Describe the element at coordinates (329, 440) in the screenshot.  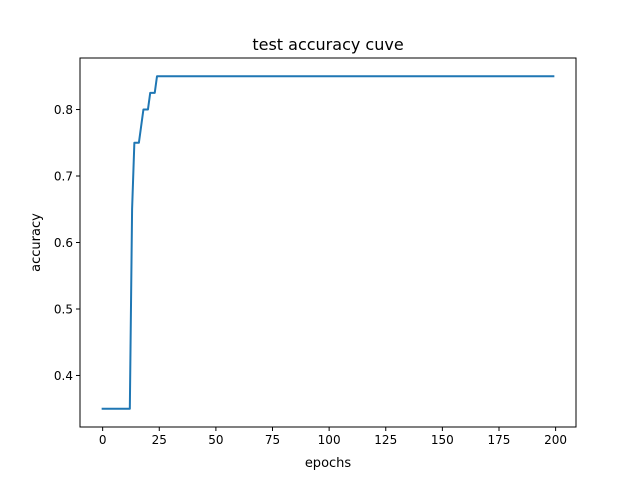
I see `x-tick-label: 100` at that location.